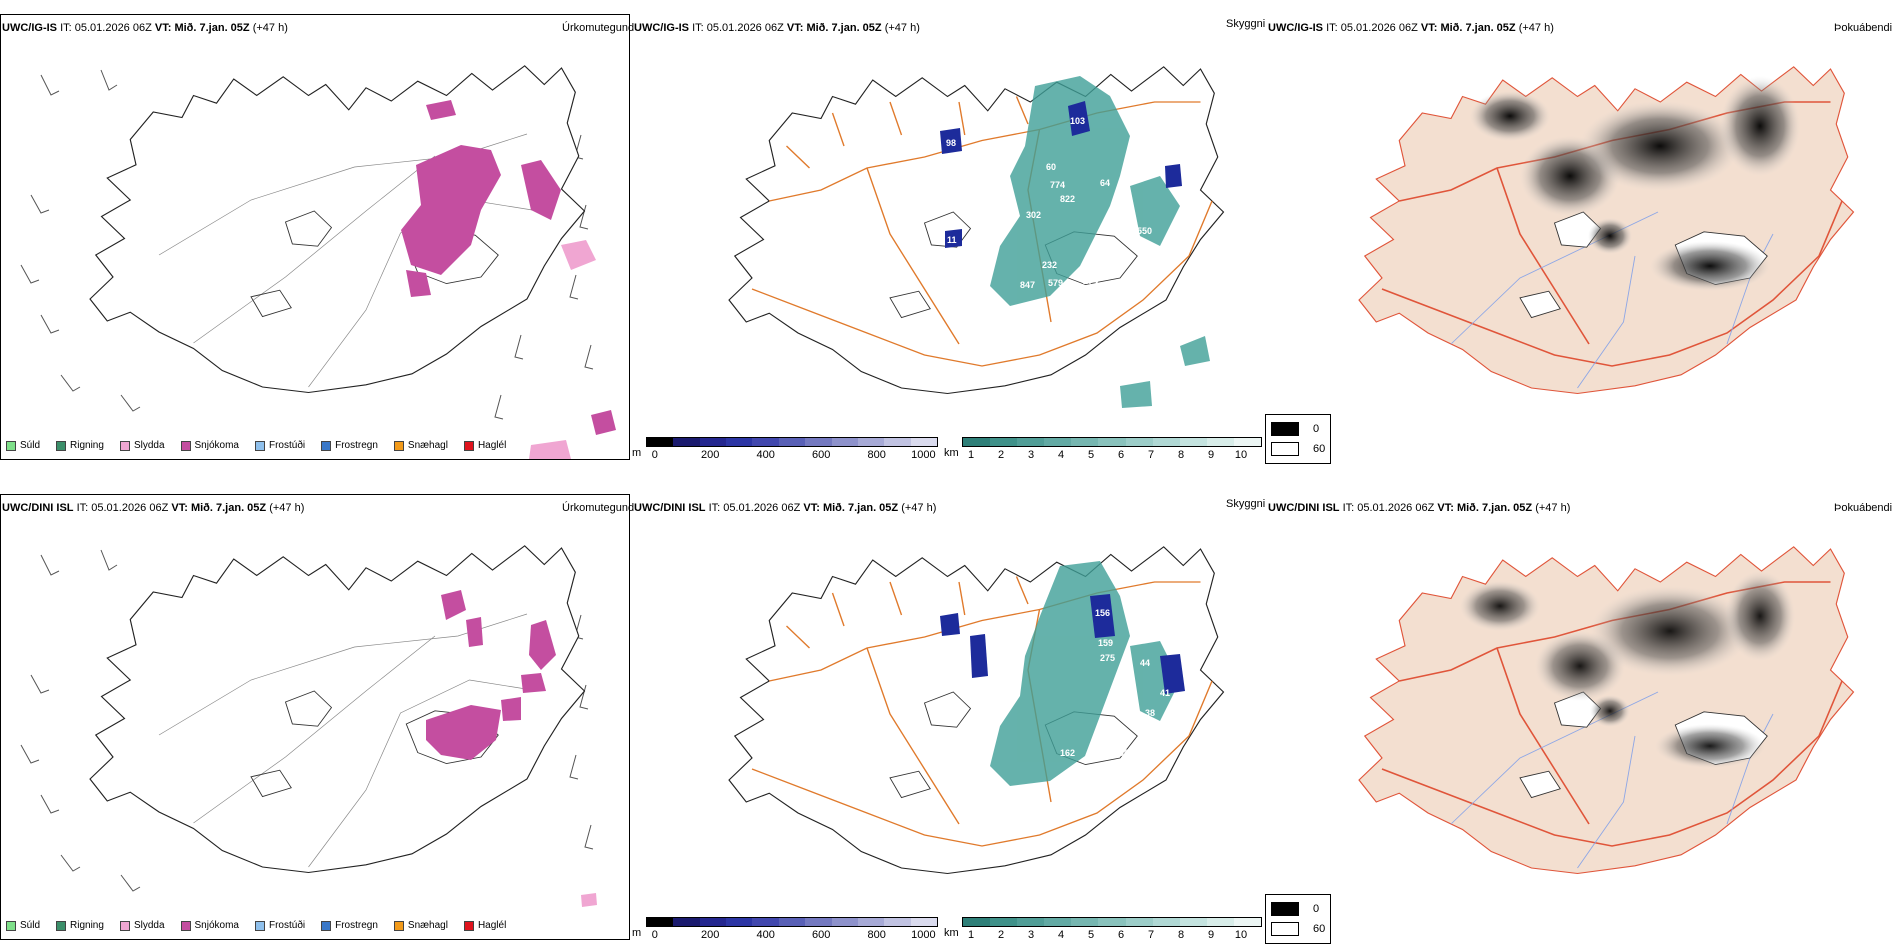 This screenshot has height=950, width=1900. What do you see at coordinates (1115, 698) in the screenshot?
I see `vis-value-label: 27` at bounding box center [1115, 698].